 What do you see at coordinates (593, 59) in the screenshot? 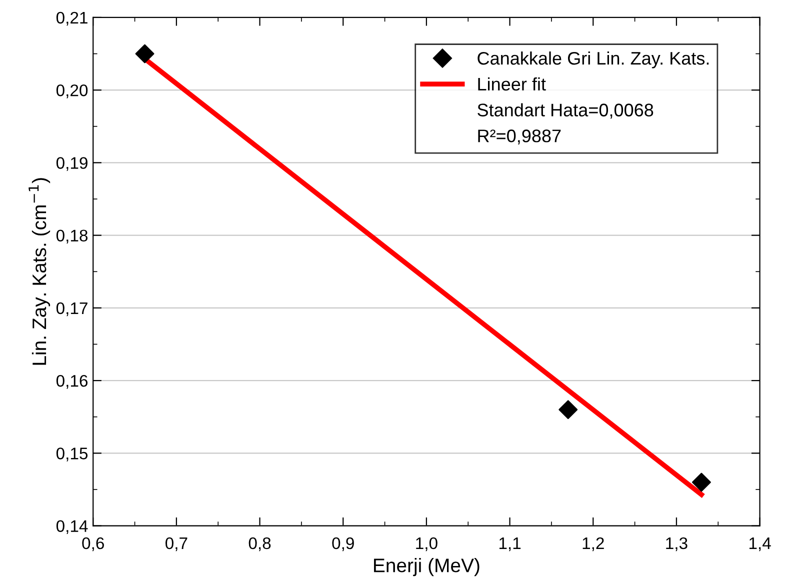
I see `legend-label: Canakkale Gri Lin. Zay. Kats.` at bounding box center [593, 59].